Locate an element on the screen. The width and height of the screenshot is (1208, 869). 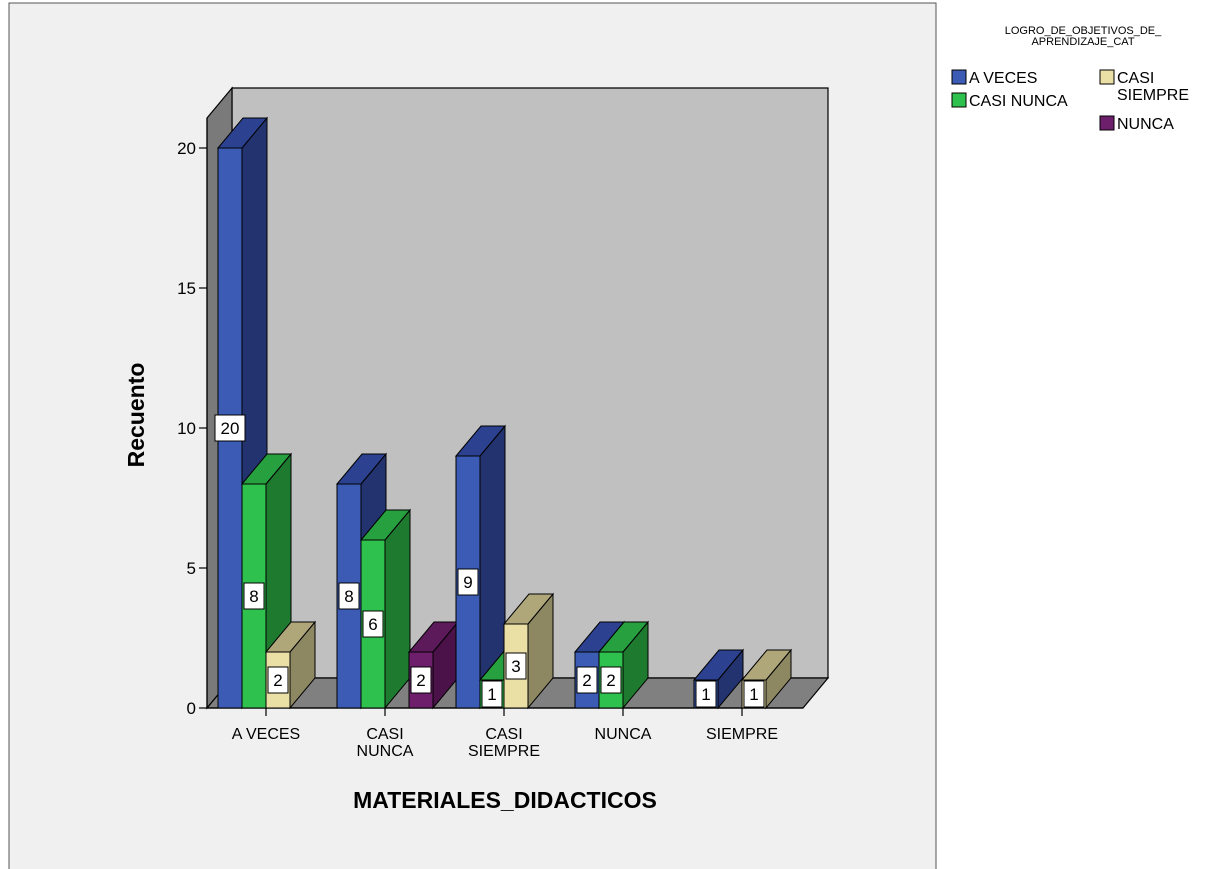
data-label: 20 is located at coordinates (230, 428).